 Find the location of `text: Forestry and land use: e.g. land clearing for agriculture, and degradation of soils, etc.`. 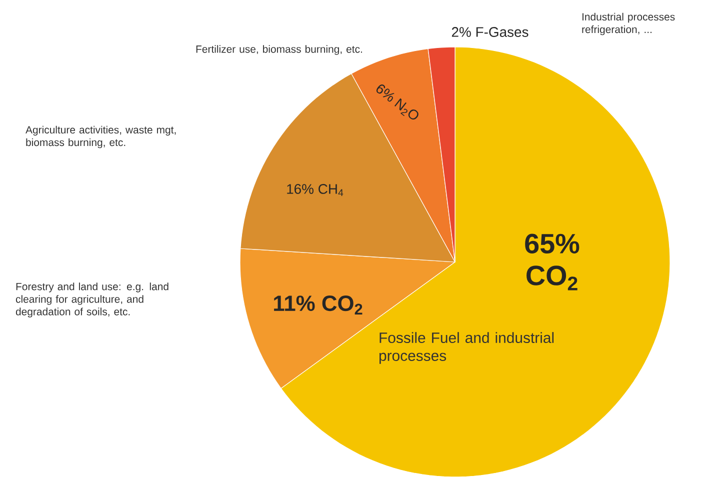

text: Forestry and land use: e.g. land clearing for agriculture, and degradation of soils, etc. is located at coordinates (92, 300).